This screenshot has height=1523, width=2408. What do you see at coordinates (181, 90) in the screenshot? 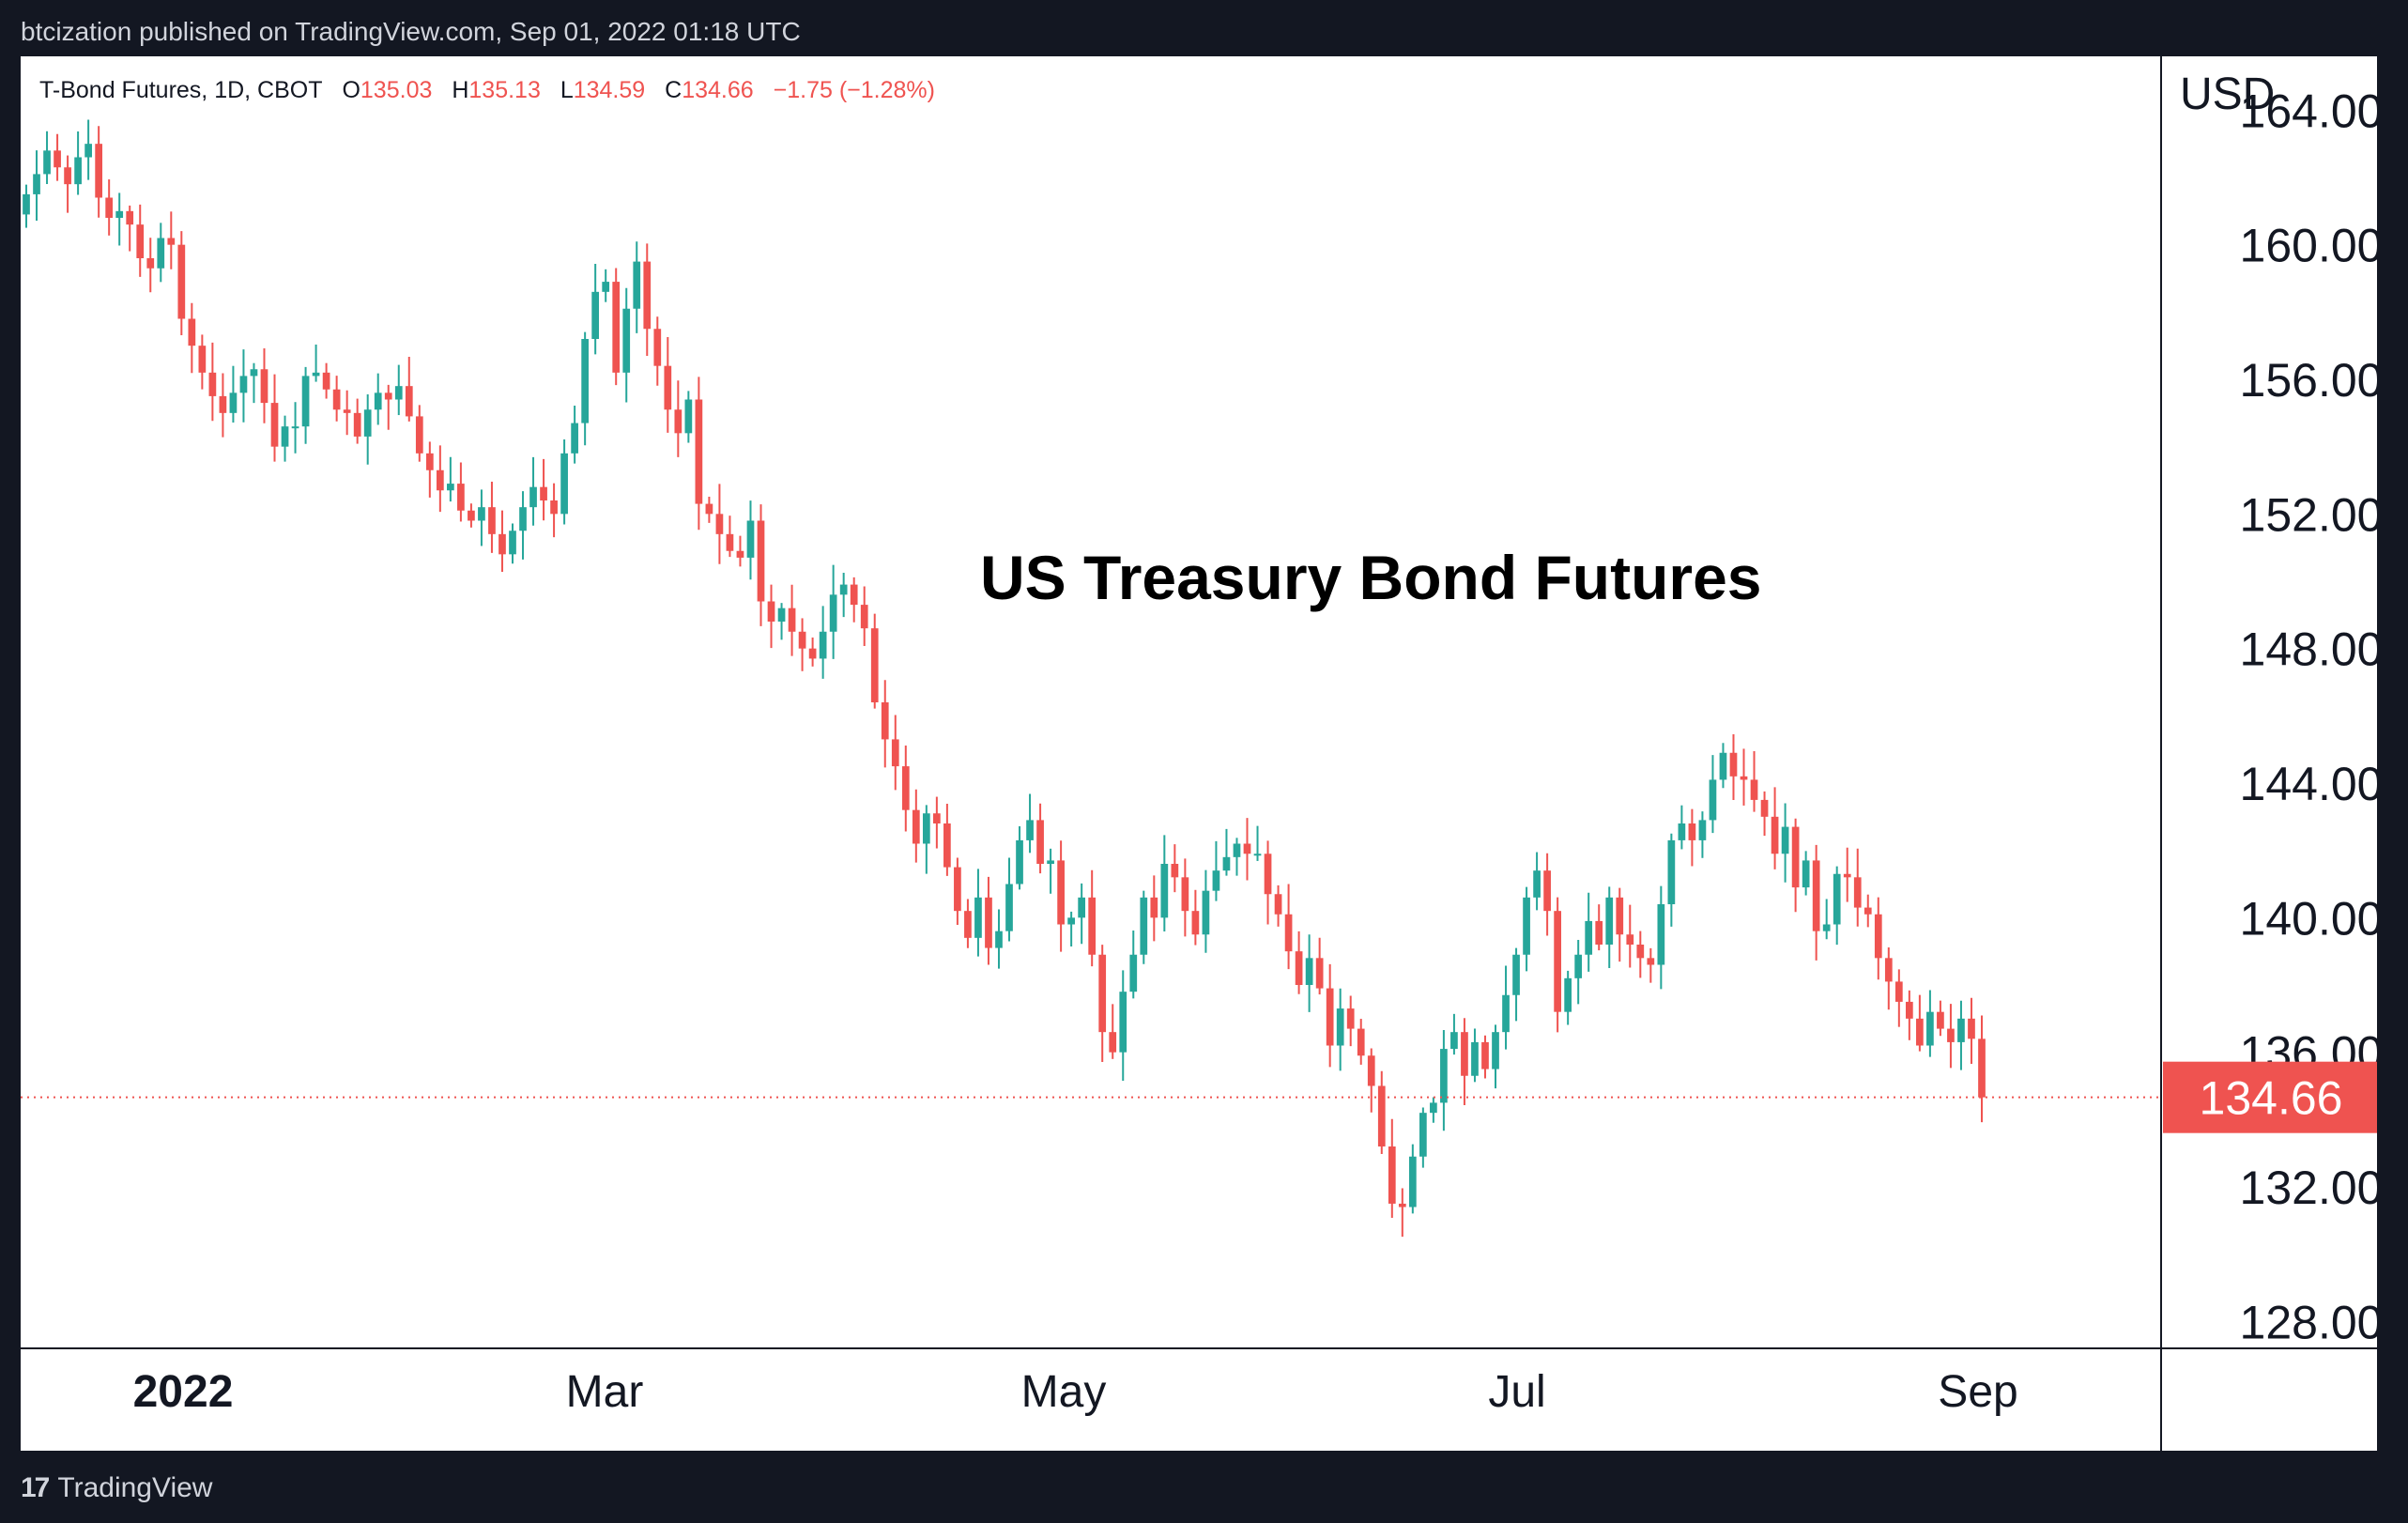
I see `symbol-label: T-Bond Futures, 1D, CBOT` at bounding box center [181, 90].